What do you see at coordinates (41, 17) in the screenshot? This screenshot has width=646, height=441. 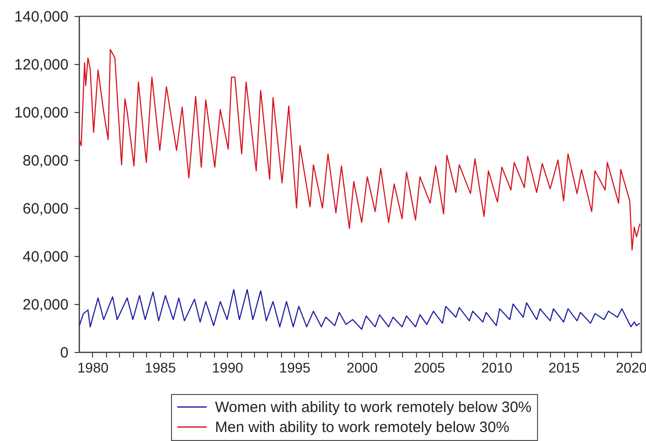 I see `y-tick-label: 140,000` at bounding box center [41, 17].